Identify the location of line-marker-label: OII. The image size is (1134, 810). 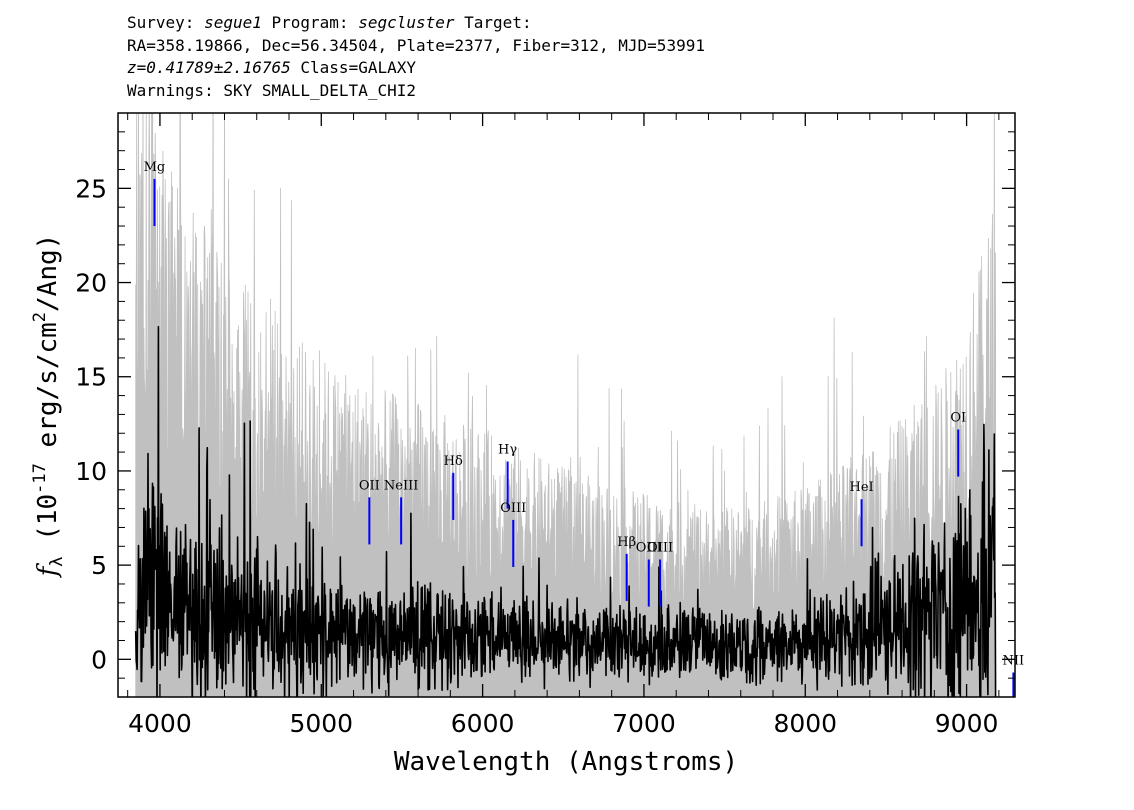
(369, 485).